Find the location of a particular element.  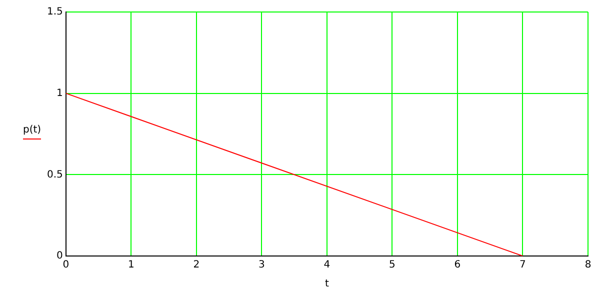

x-tick-label: 2 is located at coordinates (196, 265).